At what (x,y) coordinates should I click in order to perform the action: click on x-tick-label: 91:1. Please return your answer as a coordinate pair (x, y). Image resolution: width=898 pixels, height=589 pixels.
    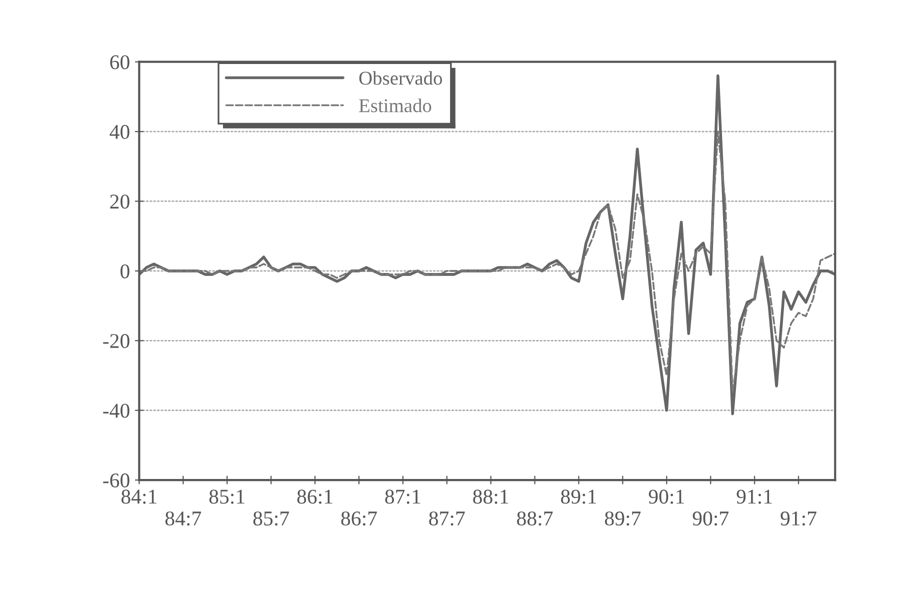
    Looking at the image, I should click on (754, 497).